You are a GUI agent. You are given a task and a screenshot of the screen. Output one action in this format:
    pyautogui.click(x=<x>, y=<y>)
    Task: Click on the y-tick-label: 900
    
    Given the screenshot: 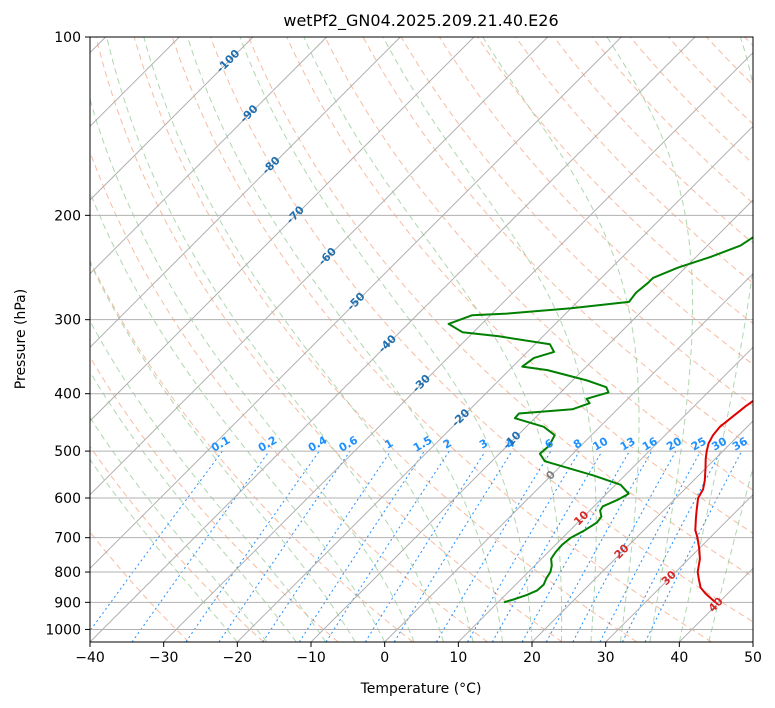 What is the action you would take?
    pyautogui.click(x=67, y=603)
    